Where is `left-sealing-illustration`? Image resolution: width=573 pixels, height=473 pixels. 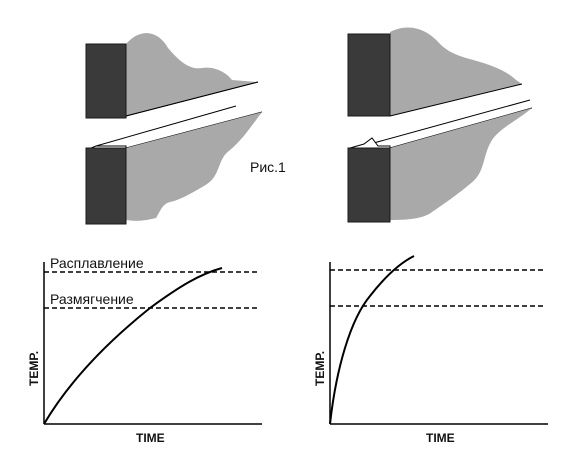
left-sealing-illustration is located at coordinates (174, 129).